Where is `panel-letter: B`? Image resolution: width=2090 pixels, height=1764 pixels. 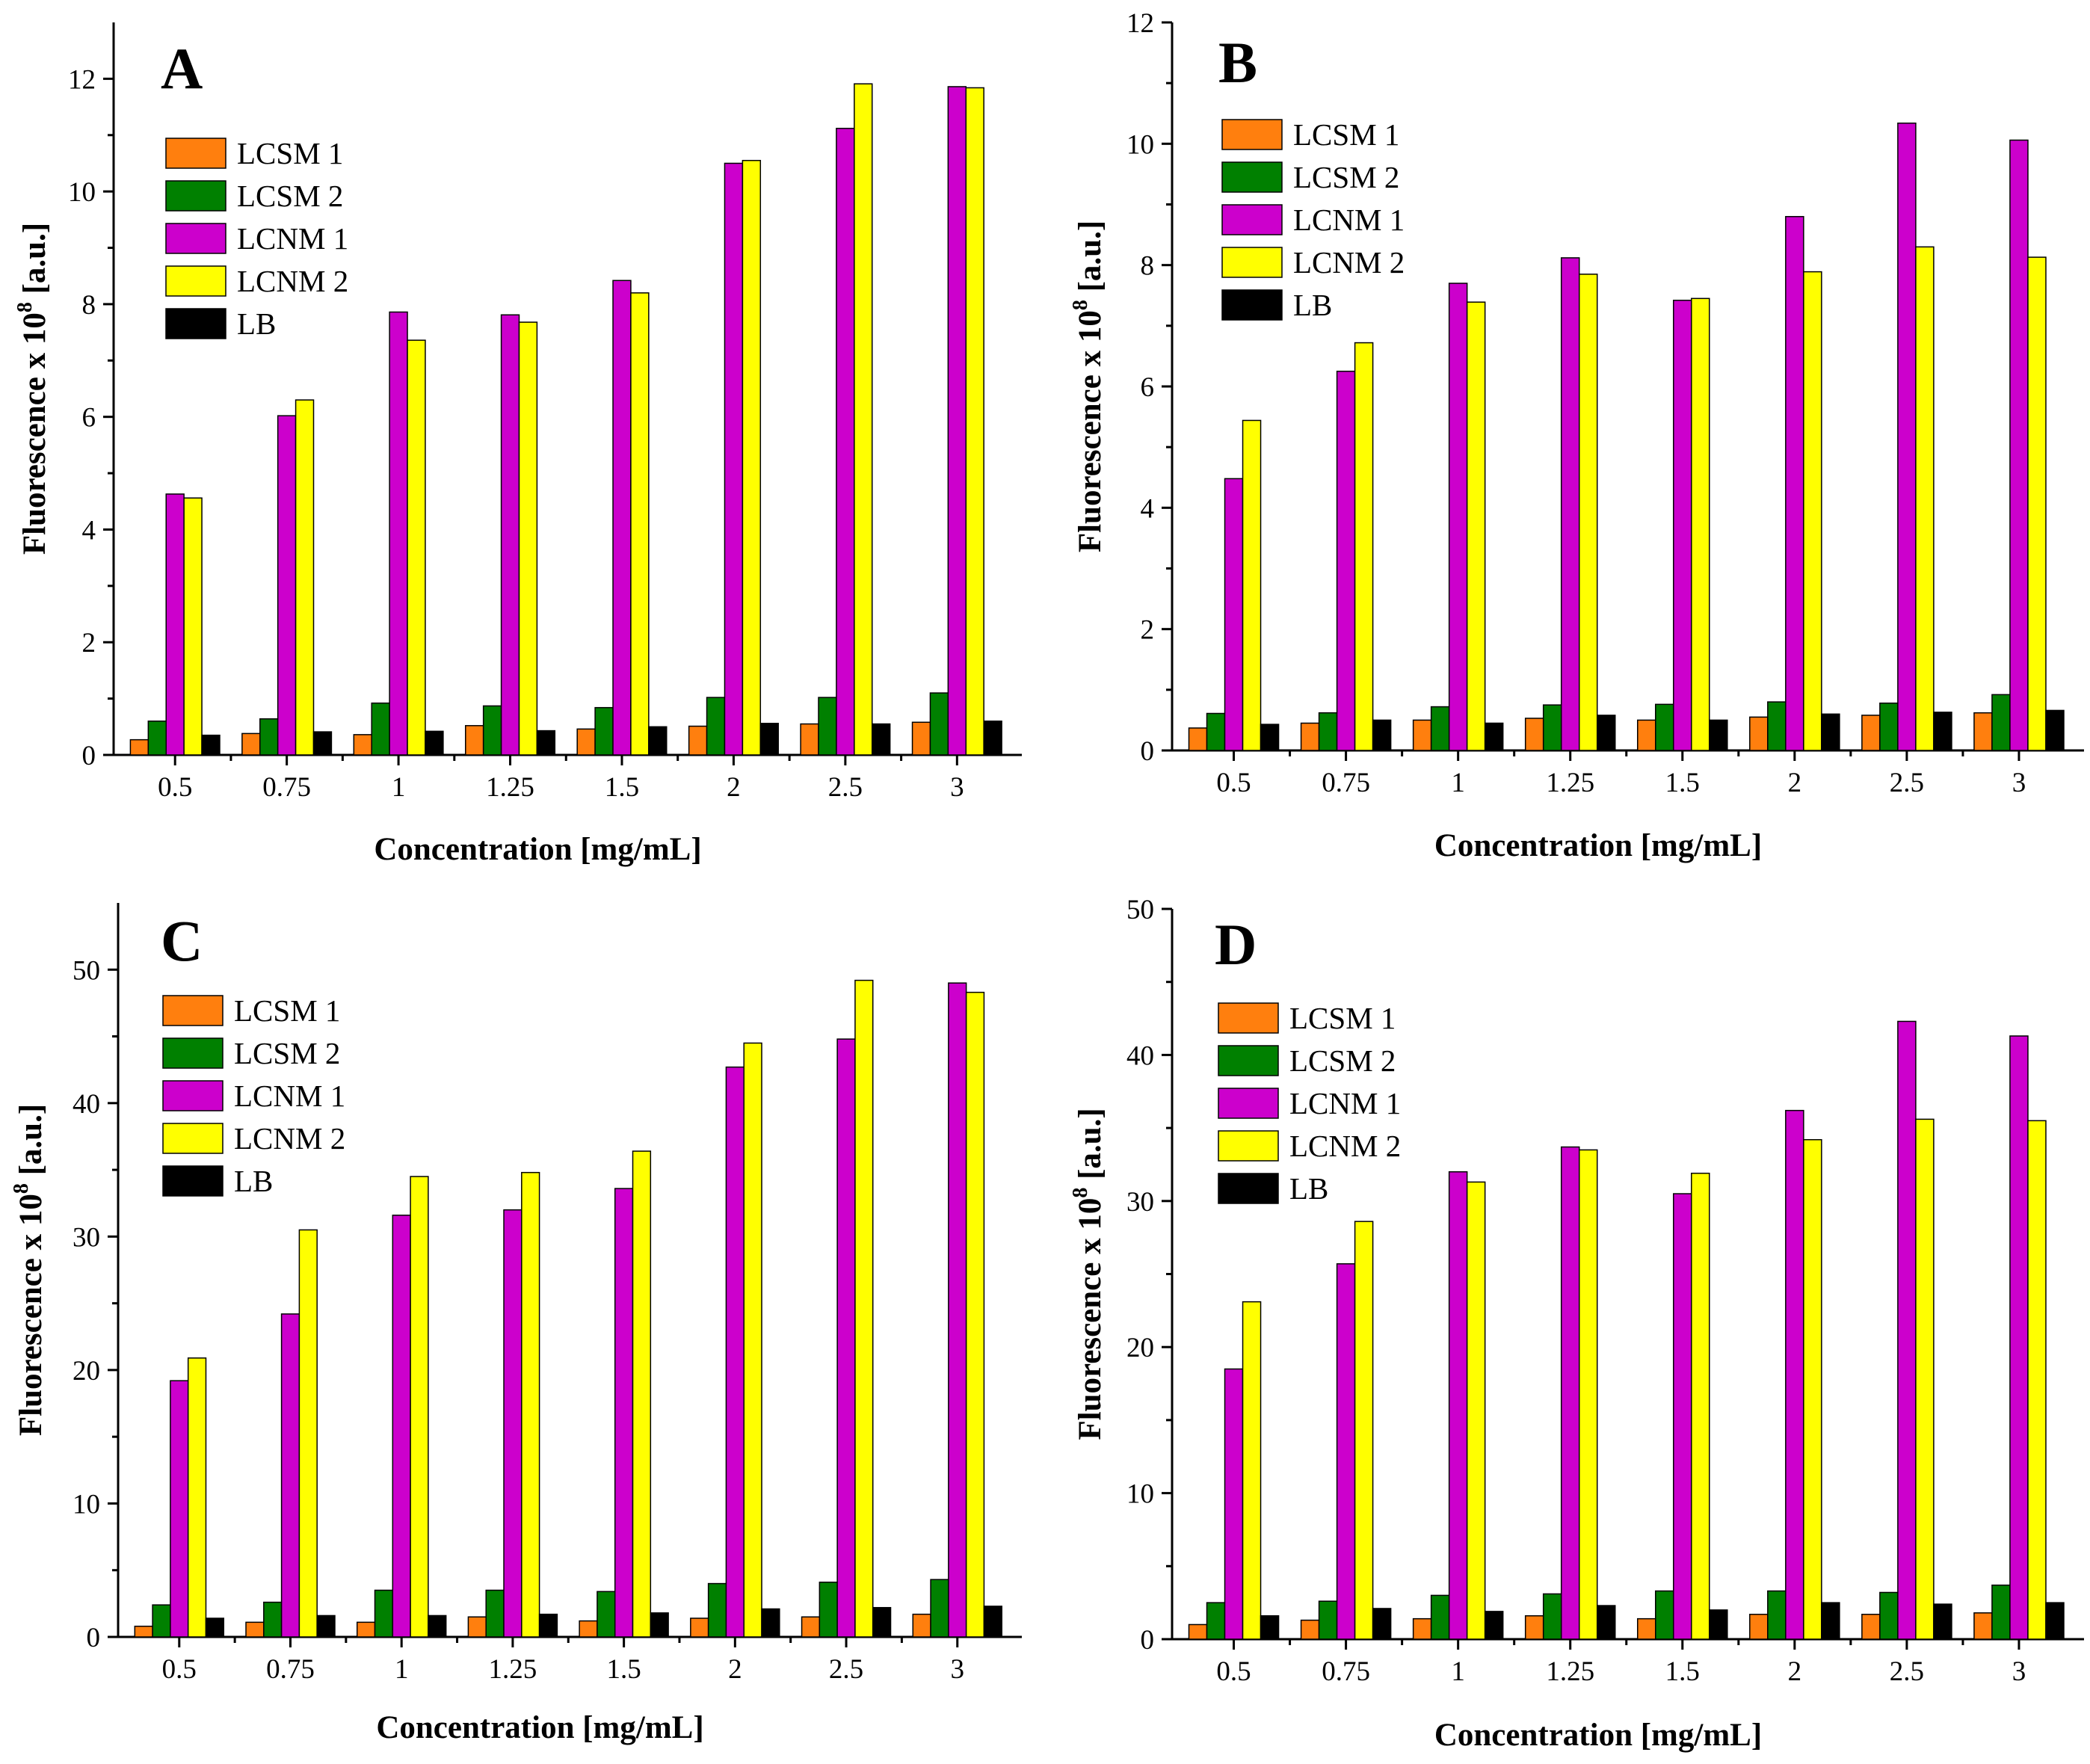 panel-letter: B is located at coordinates (1237, 62).